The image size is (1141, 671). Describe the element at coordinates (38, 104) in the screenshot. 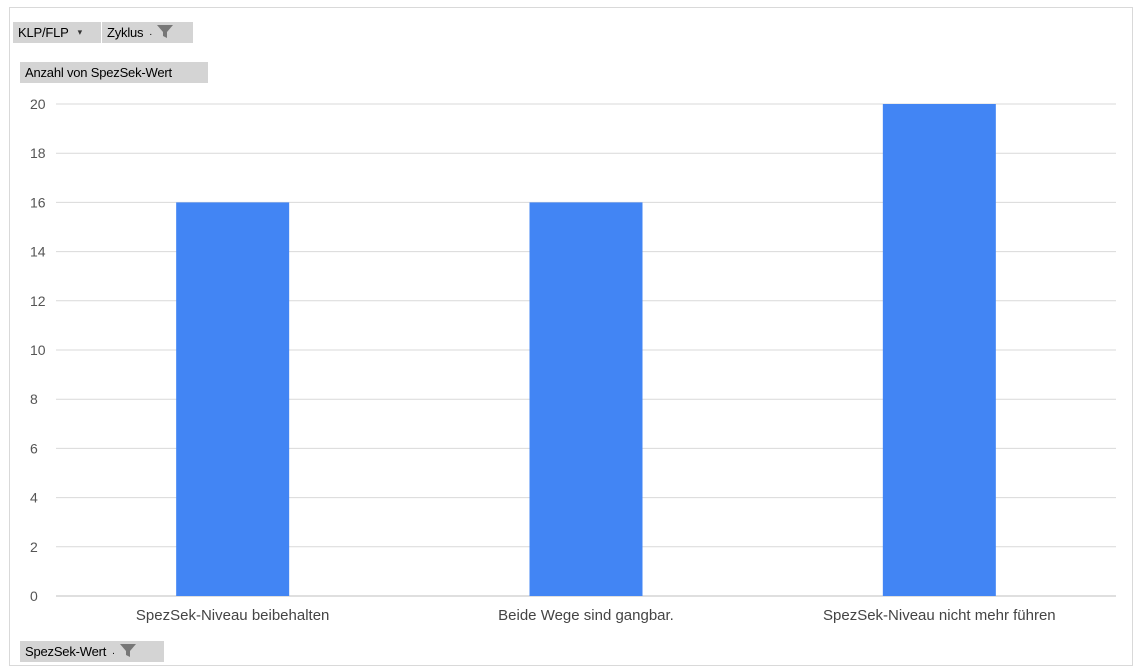

I see `y-tick-label: 20` at that location.